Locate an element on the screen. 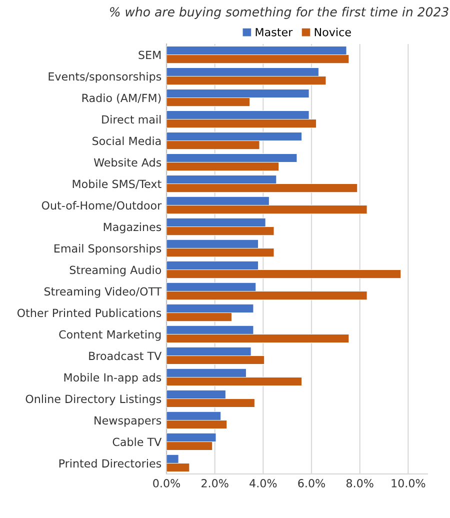  y-tick-label: Content Marketing is located at coordinates (110, 335).